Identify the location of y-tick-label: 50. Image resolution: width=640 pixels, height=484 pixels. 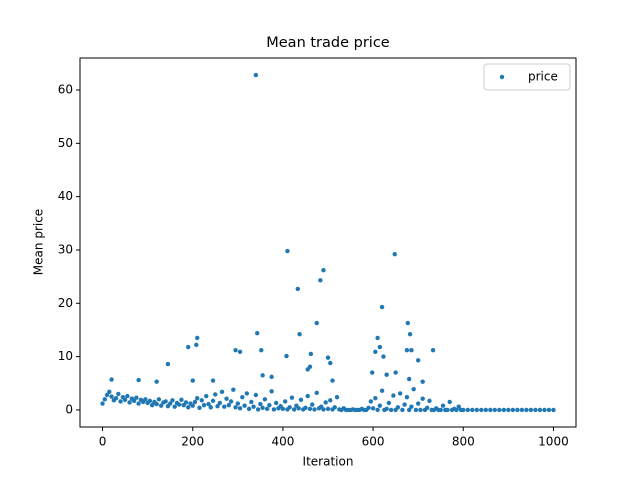
(65, 143).